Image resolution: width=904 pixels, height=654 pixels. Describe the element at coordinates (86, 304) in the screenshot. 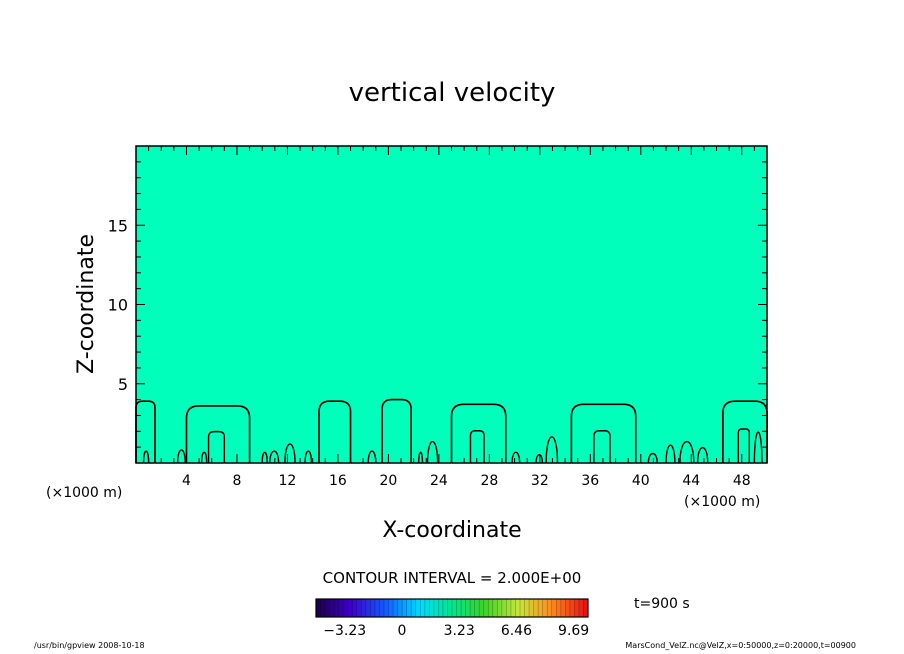

I see `y-axis-label: Z-coordinate` at that location.